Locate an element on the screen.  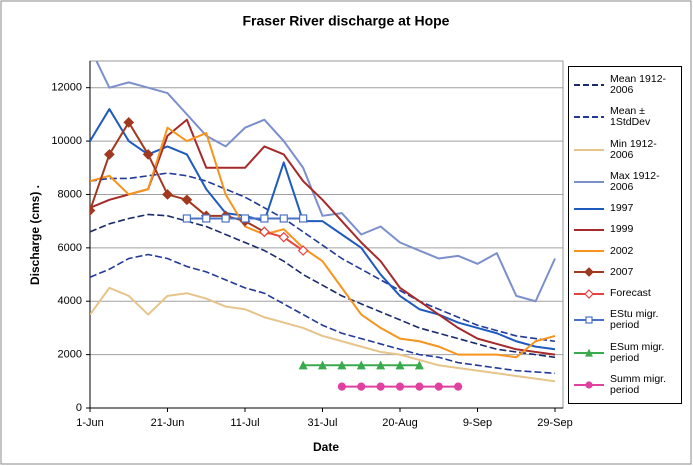
x-tick-label: 31-Jul is located at coordinates (323, 423).